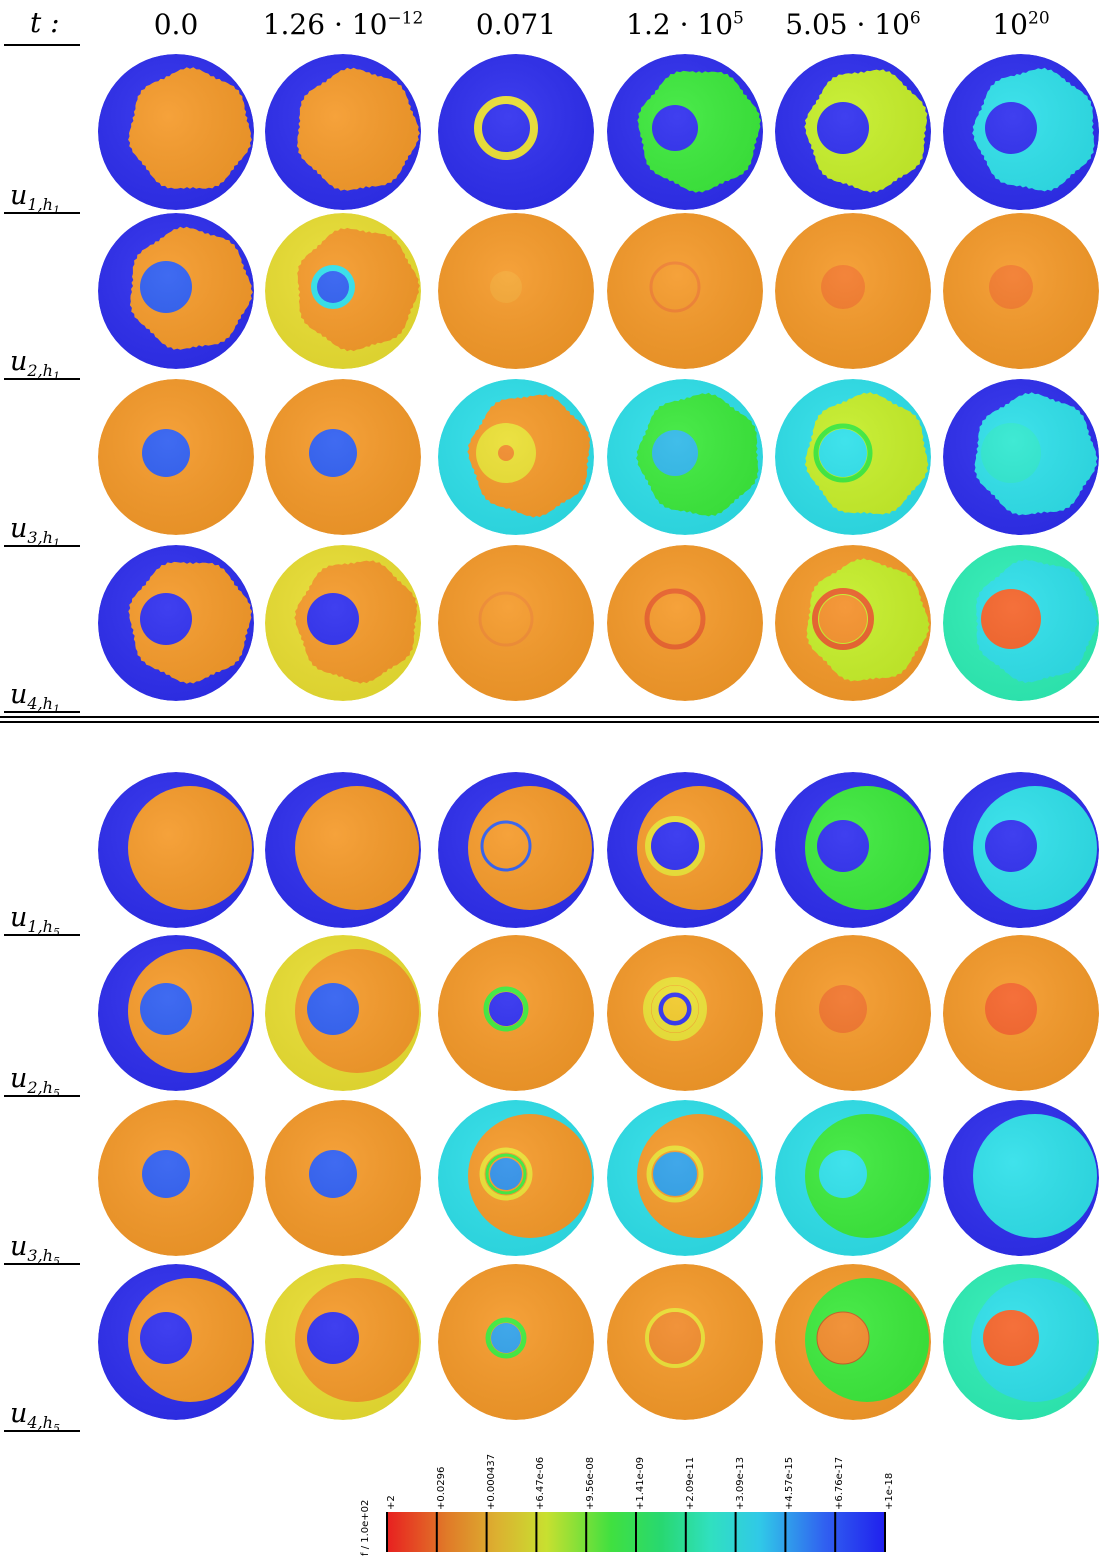  Describe the element at coordinates (343, 623) in the screenshot. I see `cell-r3-c1` at that location.